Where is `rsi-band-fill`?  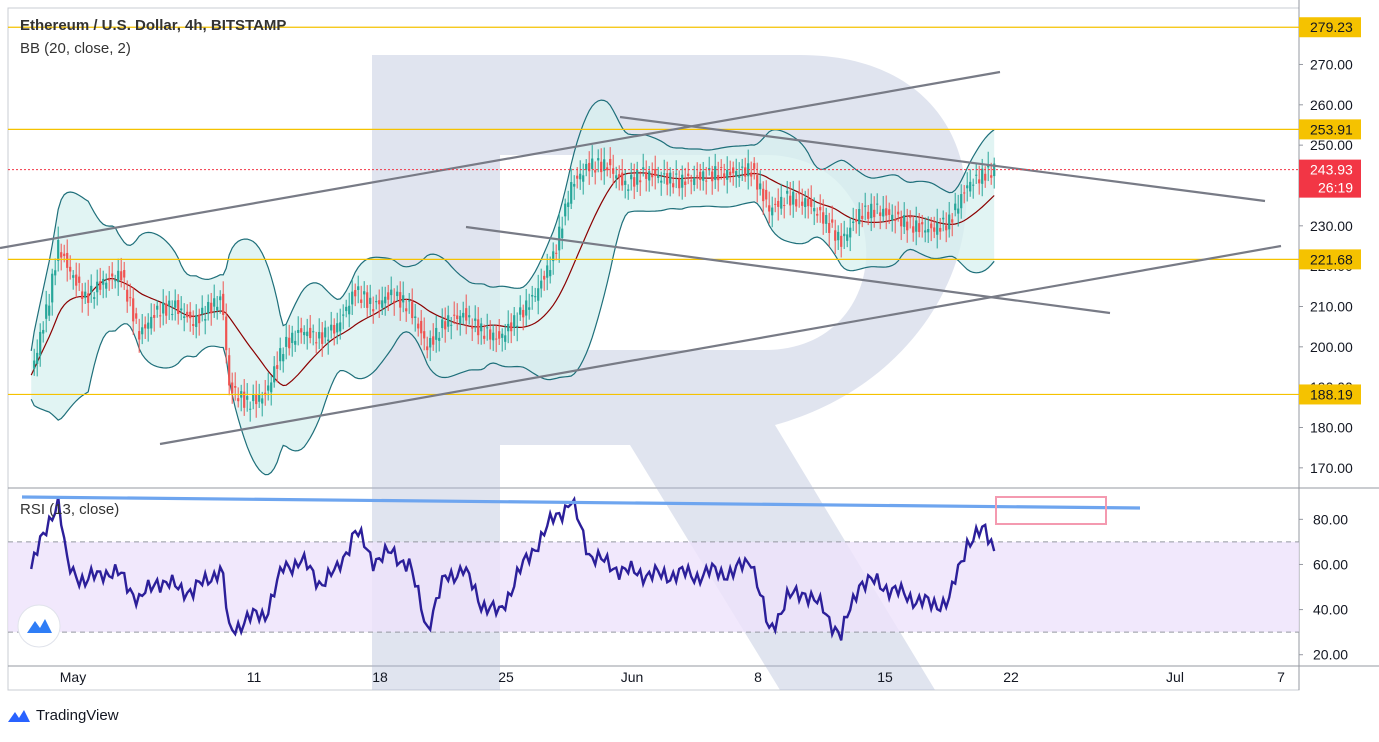 rsi-band-fill is located at coordinates (653, 587).